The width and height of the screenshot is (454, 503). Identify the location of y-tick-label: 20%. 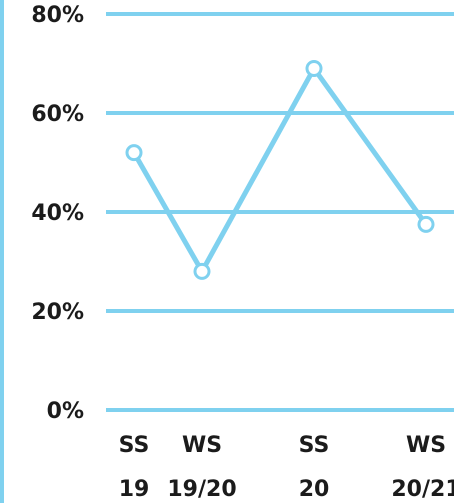
(57, 312).